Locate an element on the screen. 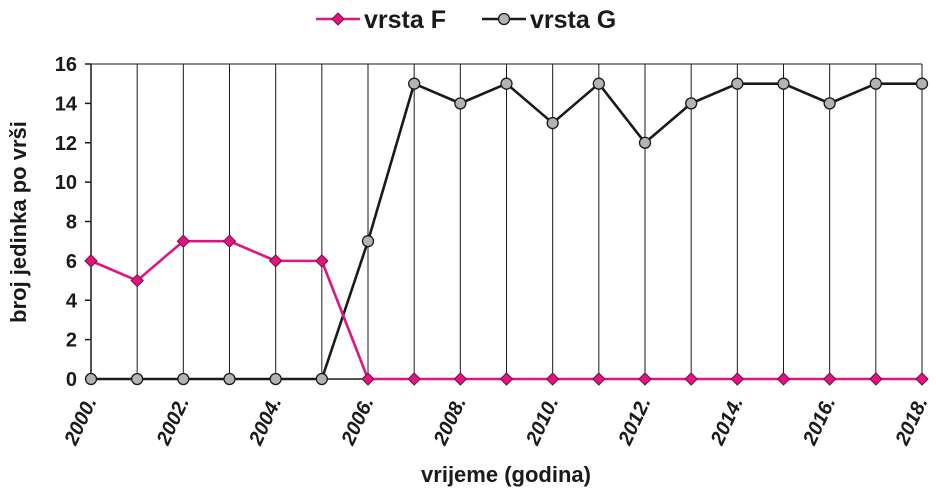 The image size is (936, 498). x-tick-label: 2008. is located at coordinates (450, 422).